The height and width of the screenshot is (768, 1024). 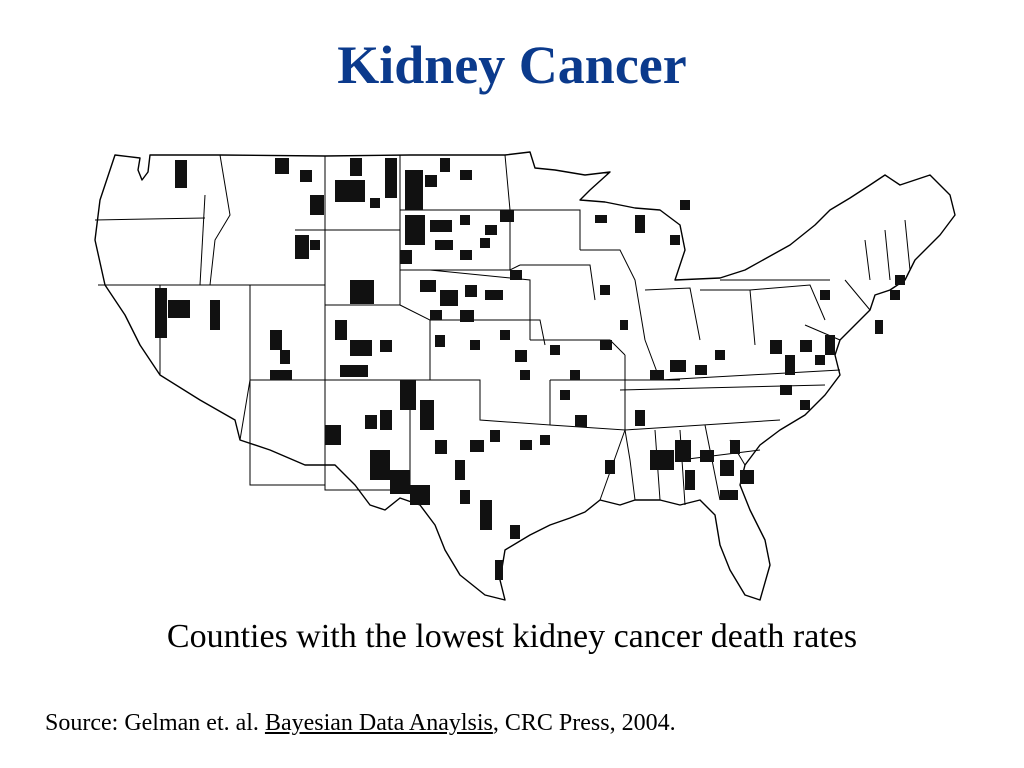 I want to click on source-prefix: Source: Gelman et. al., so click(x=155, y=723).